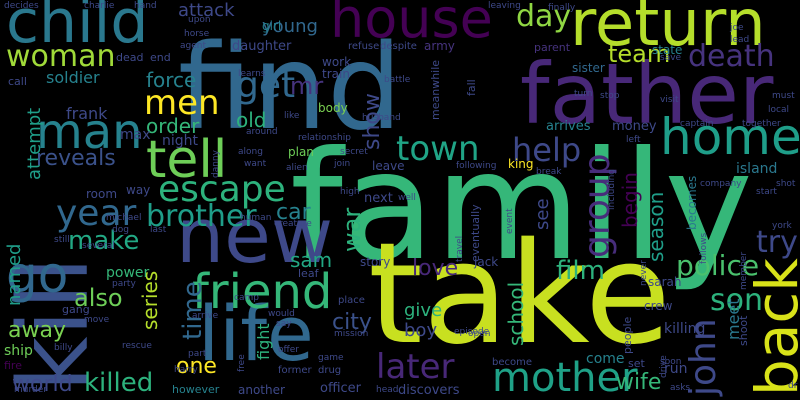 This screenshot has width=800, height=400. What do you see at coordinates (297, 168) in the screenshot?
I see `word-alien: alien` at bounding box center [297, 168].